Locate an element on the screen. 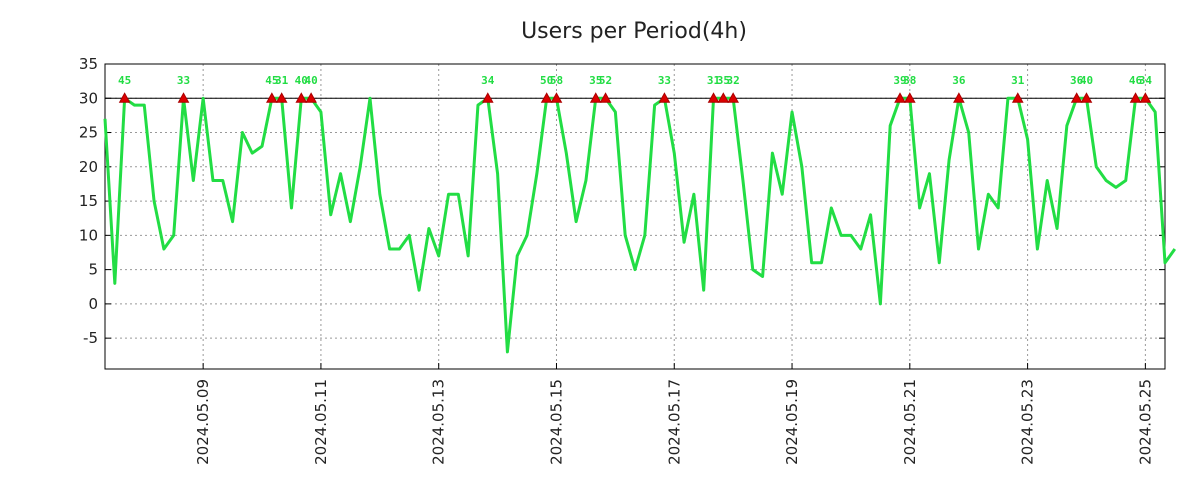 The height and width of the screenshot is (500, 1200). y-tick-label: 30 is located at coordinates (88, 98).